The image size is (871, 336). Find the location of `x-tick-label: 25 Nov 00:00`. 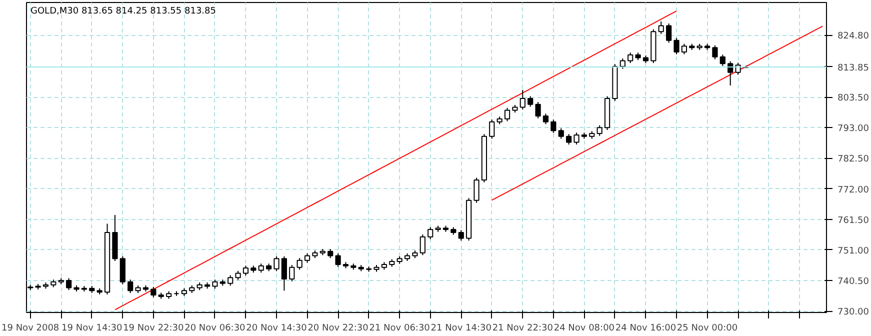

x-tick-label: 25 Nov 00:00 is located at coordinates (707, 329).